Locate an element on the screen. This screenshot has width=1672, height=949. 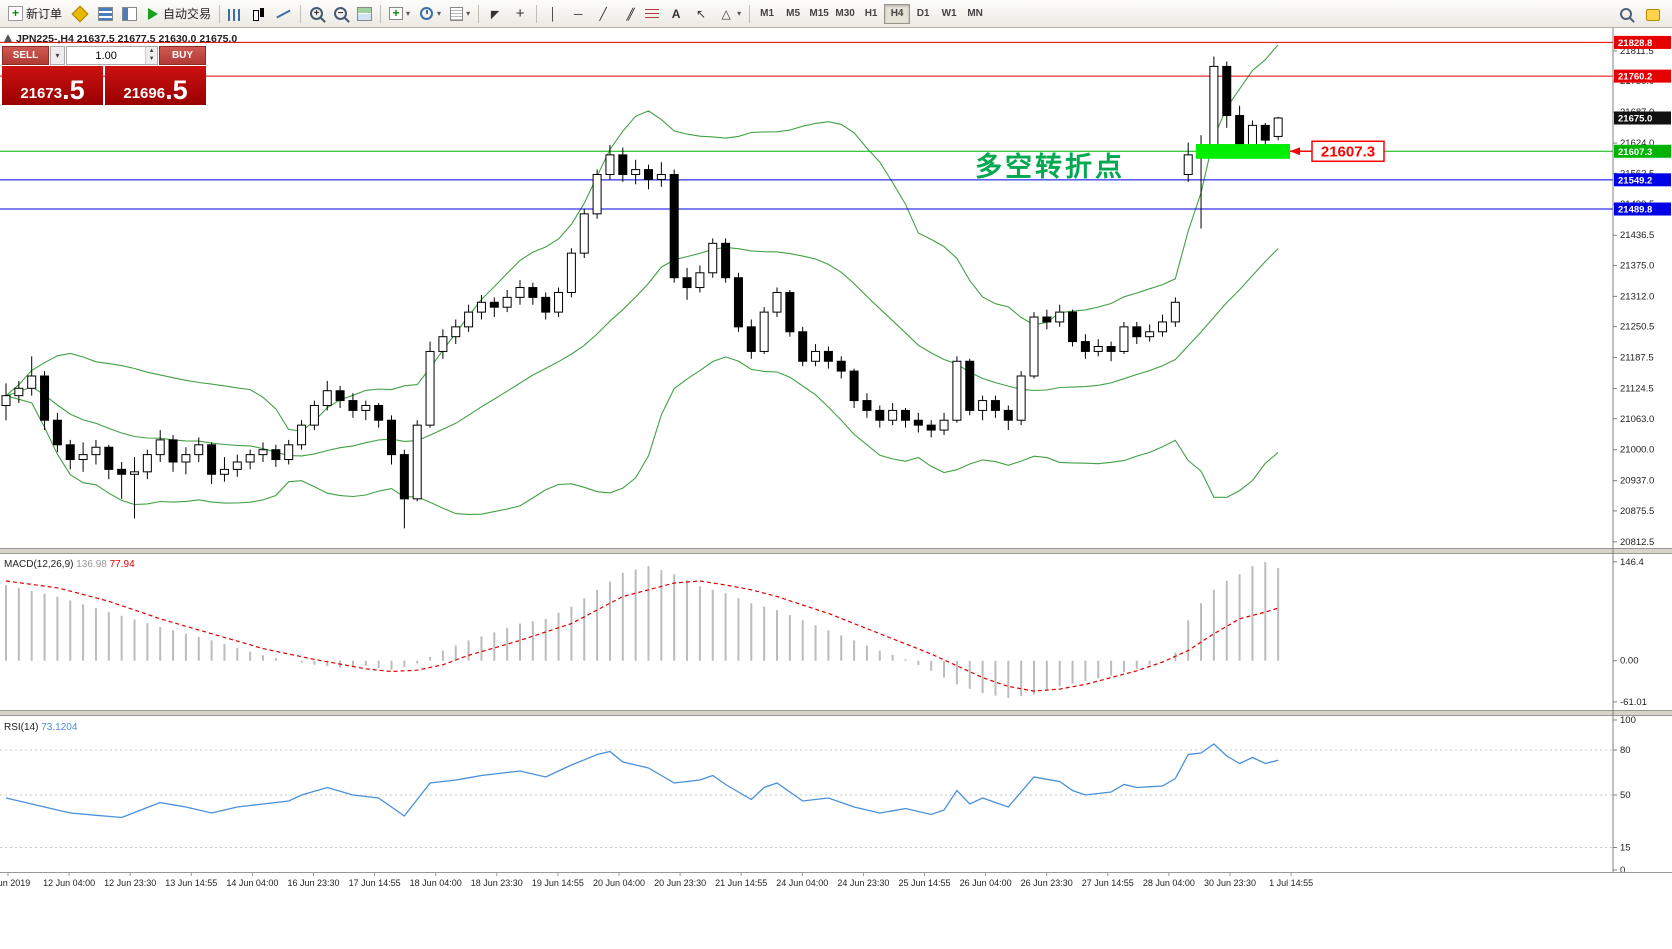
volume-input is located at coordinates (106, 55).